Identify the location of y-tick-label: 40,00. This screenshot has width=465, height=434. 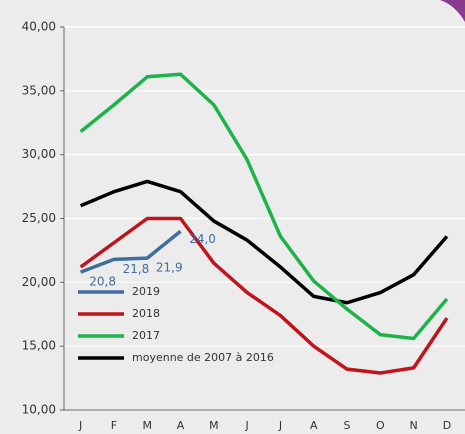
(39, 27).